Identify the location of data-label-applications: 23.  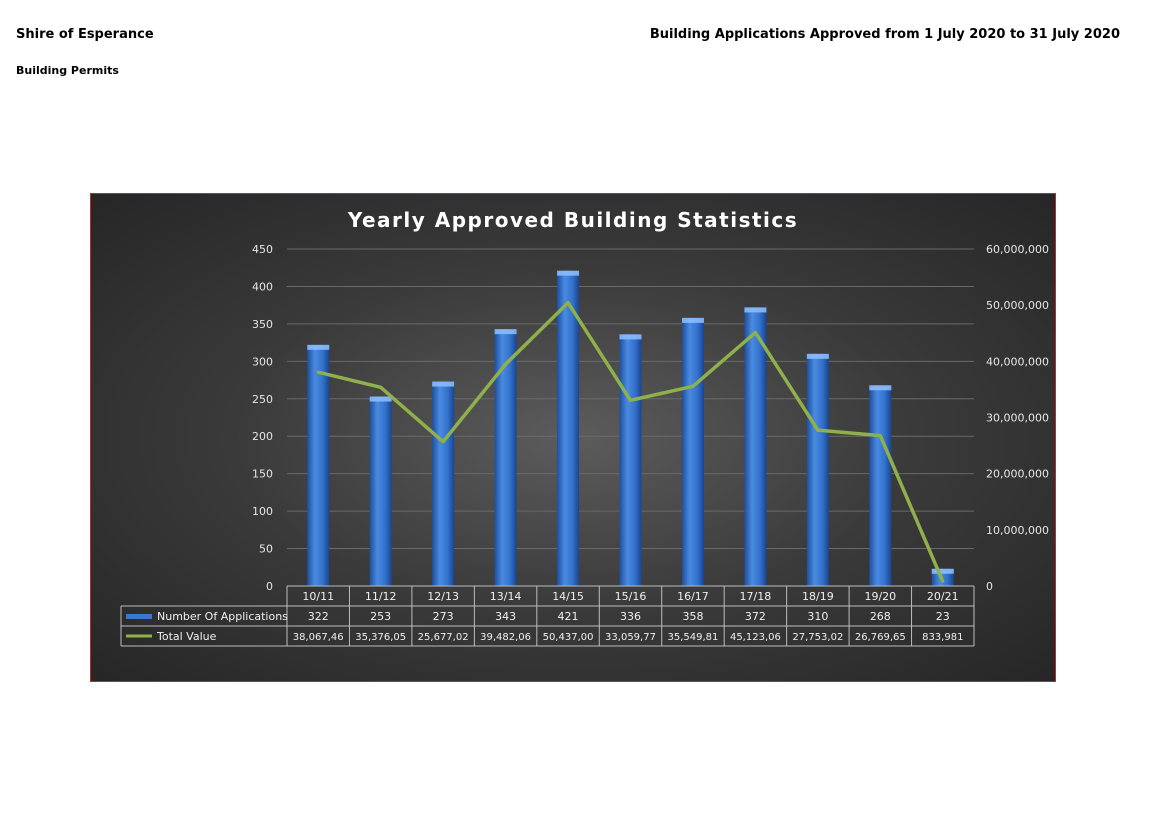
(943, 616).